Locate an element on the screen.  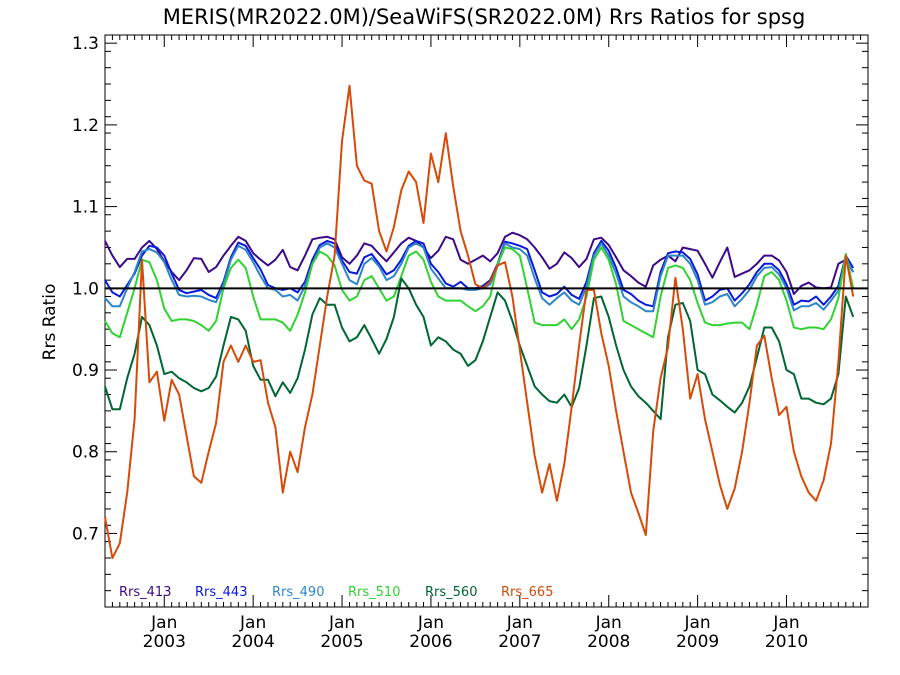
y-tick-label: 0.8 is located at coordinates (85, 453).